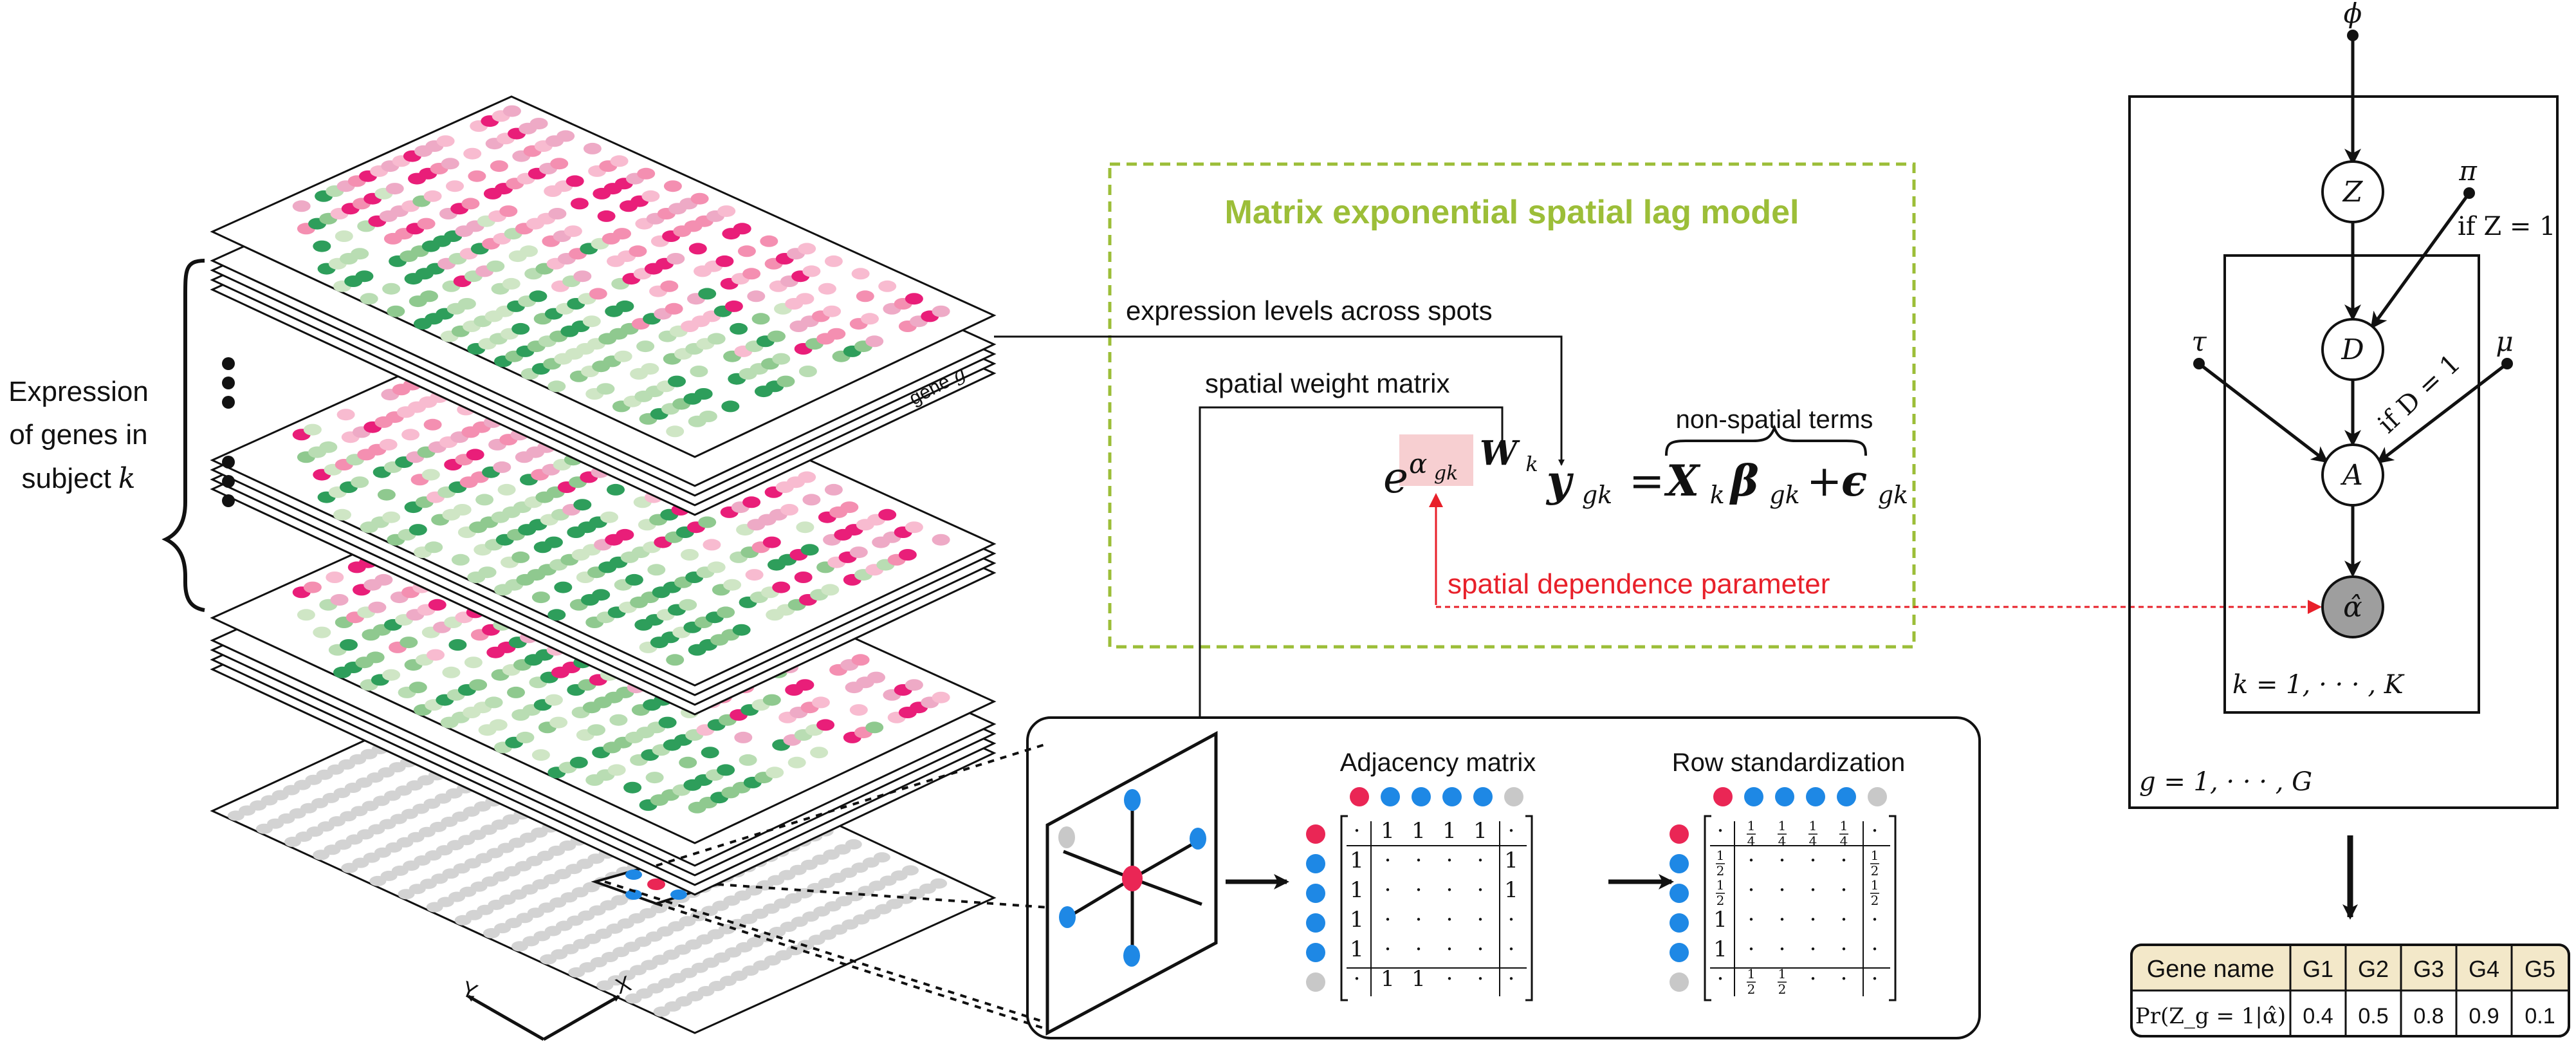 This screenshot has width=2576, height=1051. What do you see at coordinates (1419, 831) in the screenshot?
I see `matrix-cell: 1` at bounding box center [1419, 831].